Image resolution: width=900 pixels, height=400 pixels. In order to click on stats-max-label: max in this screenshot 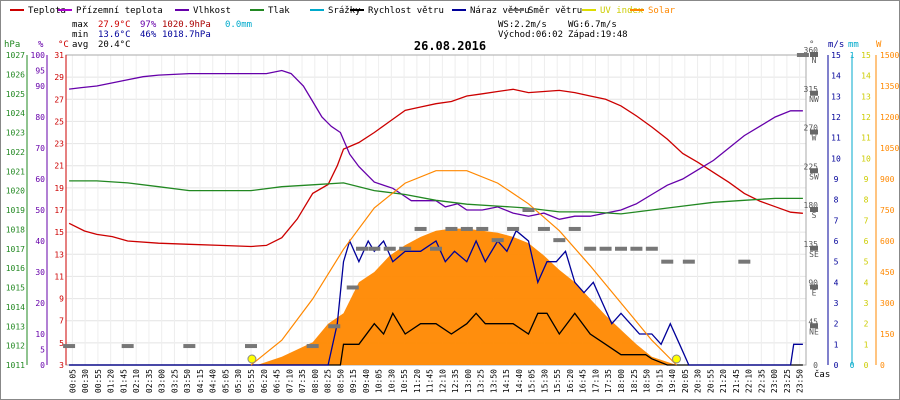, I will do `click(80, 25)`.